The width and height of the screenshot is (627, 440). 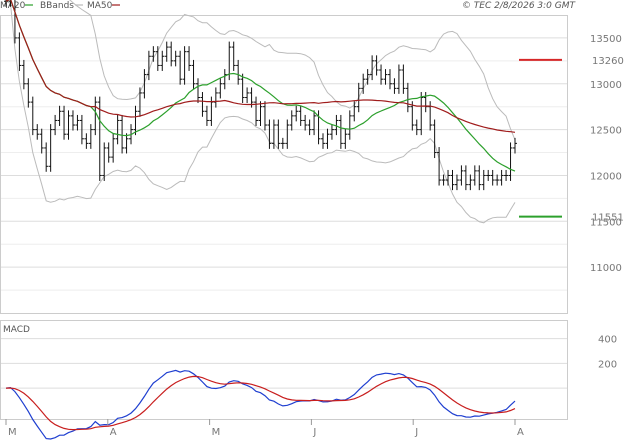 What do you see at coordinates (607, 353) in the screenshot?
I see `macd-y-axis: 200 400` at bounding box center [607, 353].